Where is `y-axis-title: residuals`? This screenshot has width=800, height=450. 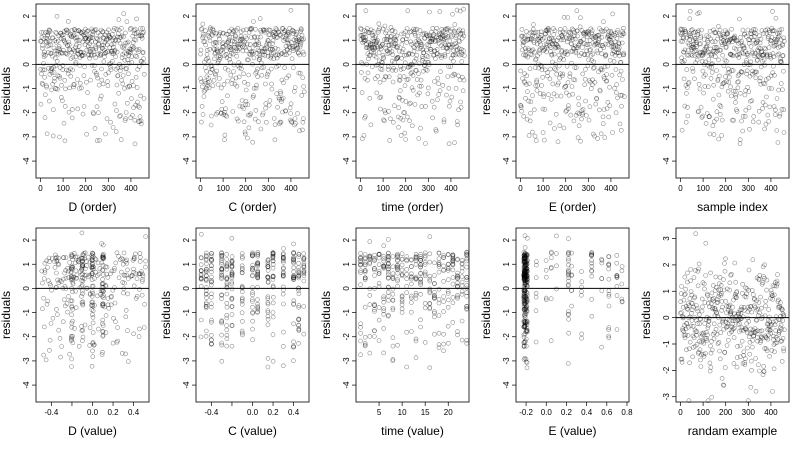
y-axis-title: residuals is located at coordinates (326, 315).